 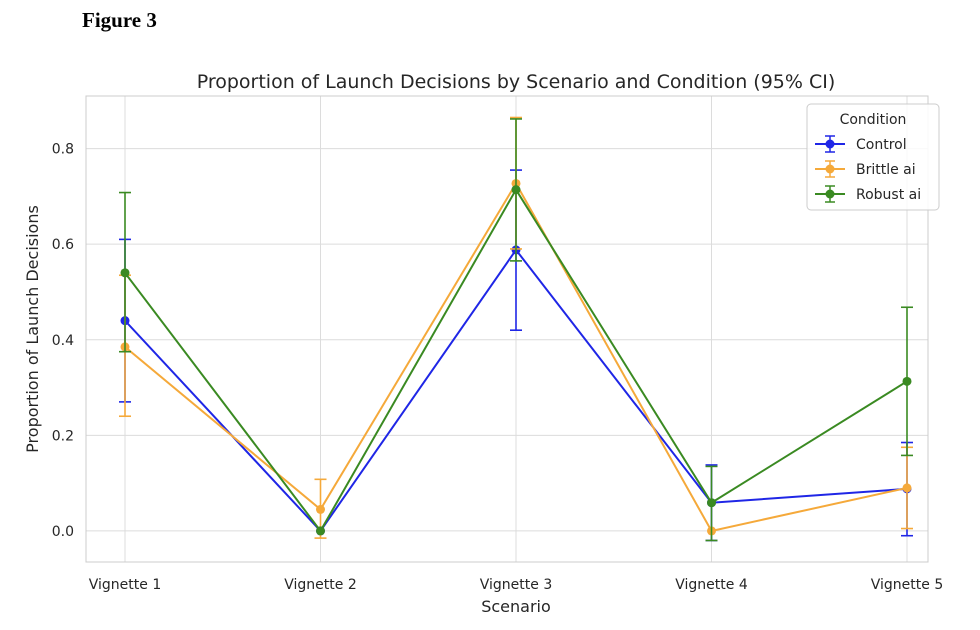 I want to click on legend: Condition Control Brittle ai Robust ai, so click(x=873, y=157).